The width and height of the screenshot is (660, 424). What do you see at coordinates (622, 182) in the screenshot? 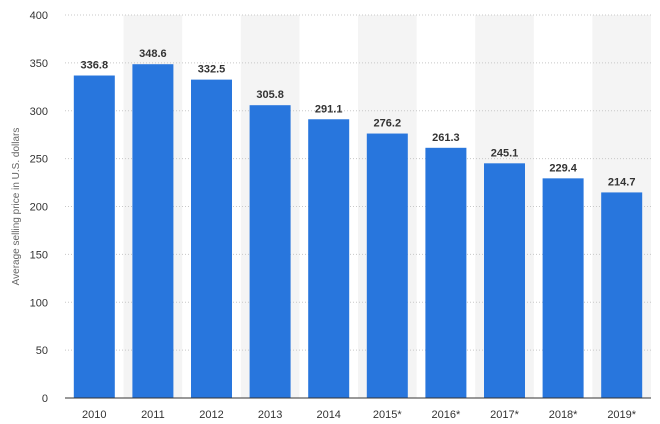
I see `data-label: 214.7` at bounding box center [622, 182].